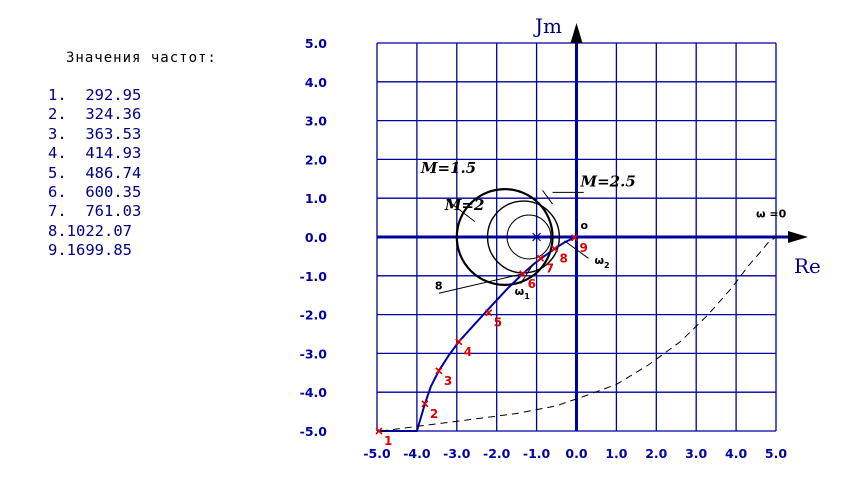 The height and width of the screenshot is (481, 843). I want to click on y-axis-arrow-icon, so click(576, 33).